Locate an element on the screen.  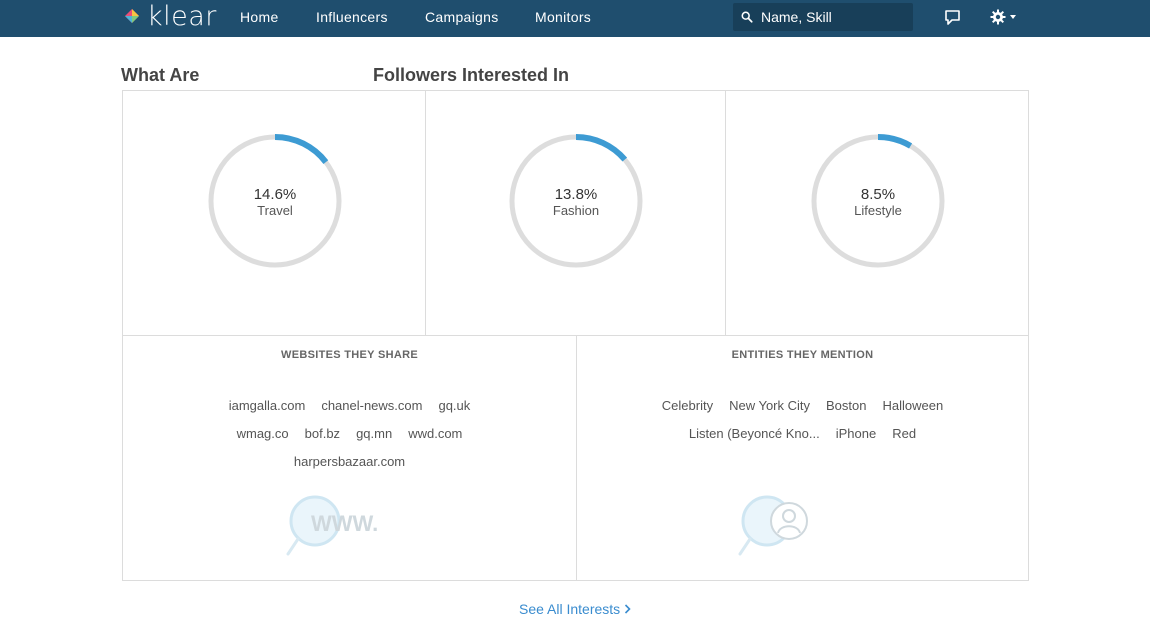
interest-percent: 8.5% is located at coordinates (878, 194).